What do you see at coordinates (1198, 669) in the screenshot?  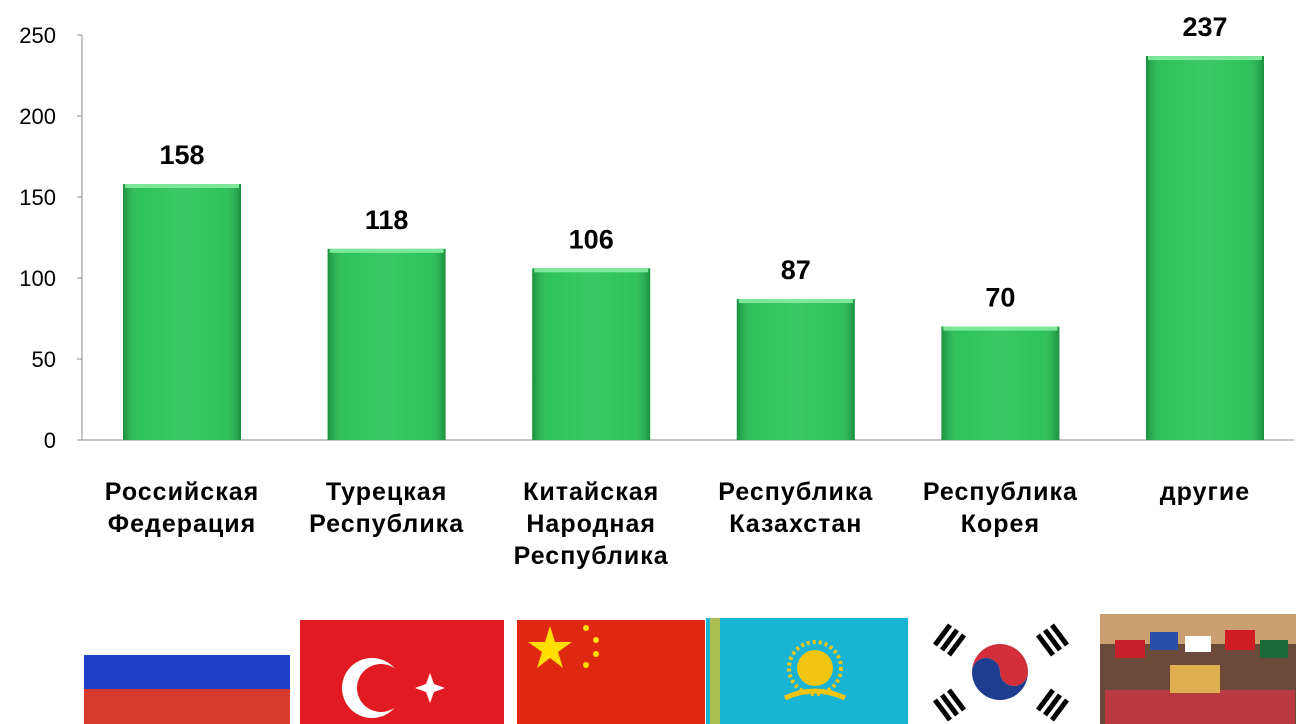 I see `flags-others` at bounding box center [1198, 669].